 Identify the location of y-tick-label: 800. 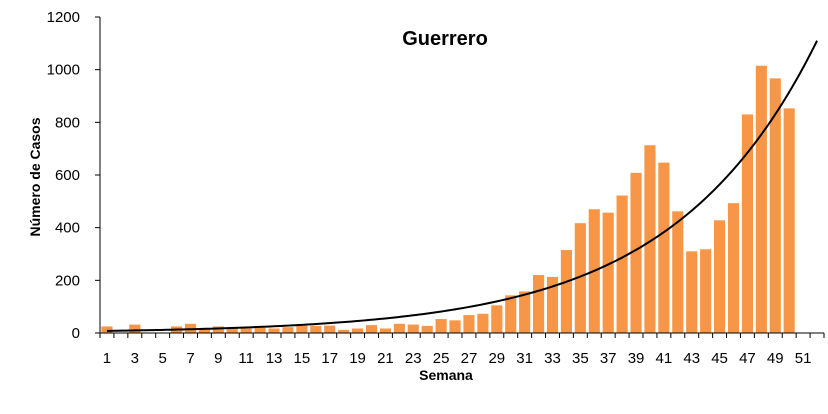
(67, 122).